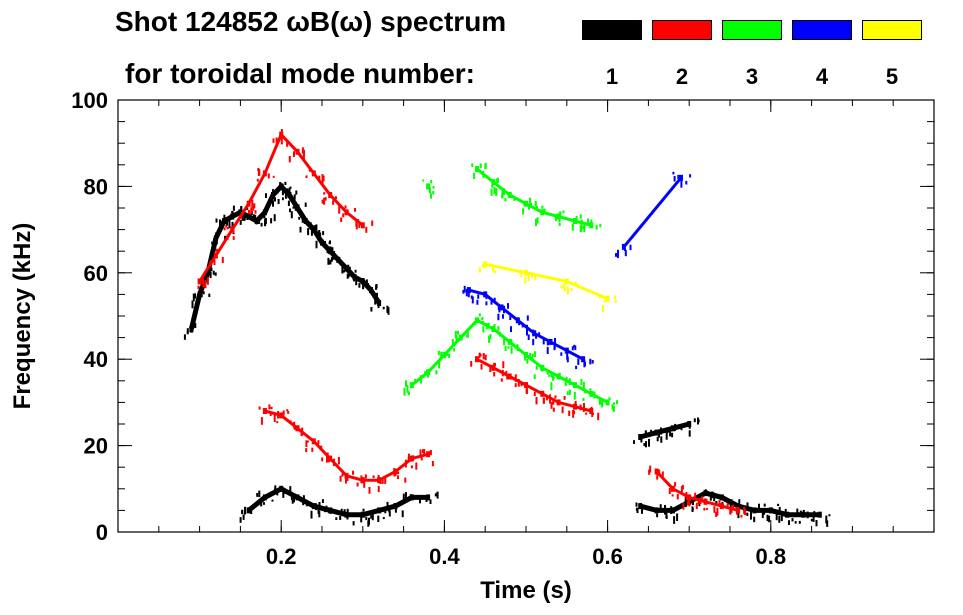 The height and width of the screenshot is (615, 963). Describe the element at coordinates (285, 256) in the screenshot. I see `series-line` at that location.